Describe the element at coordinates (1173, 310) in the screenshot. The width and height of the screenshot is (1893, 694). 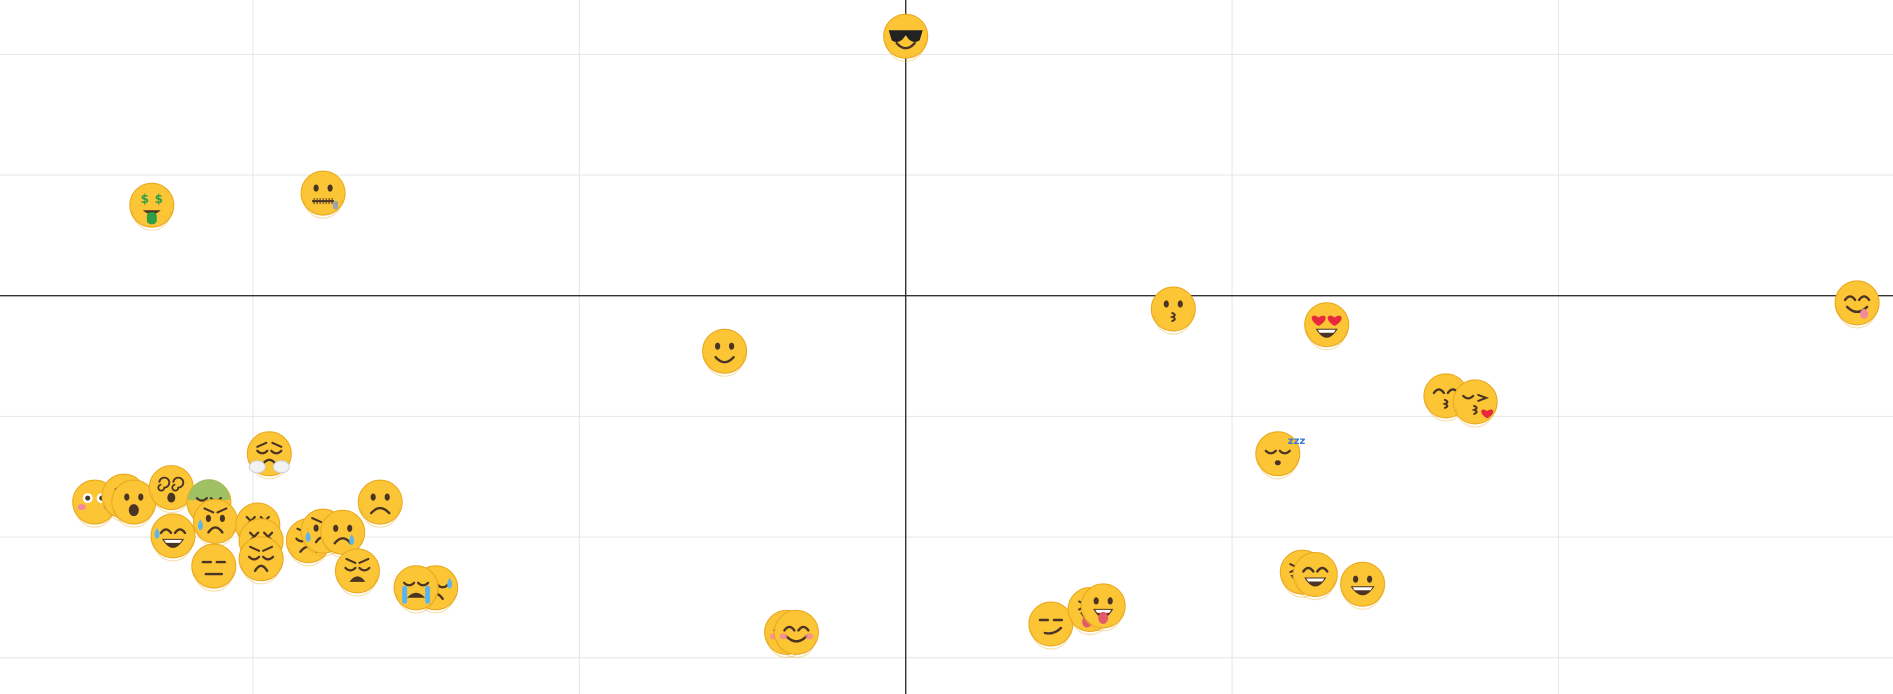
I see `kissing-face-icon` at that location.